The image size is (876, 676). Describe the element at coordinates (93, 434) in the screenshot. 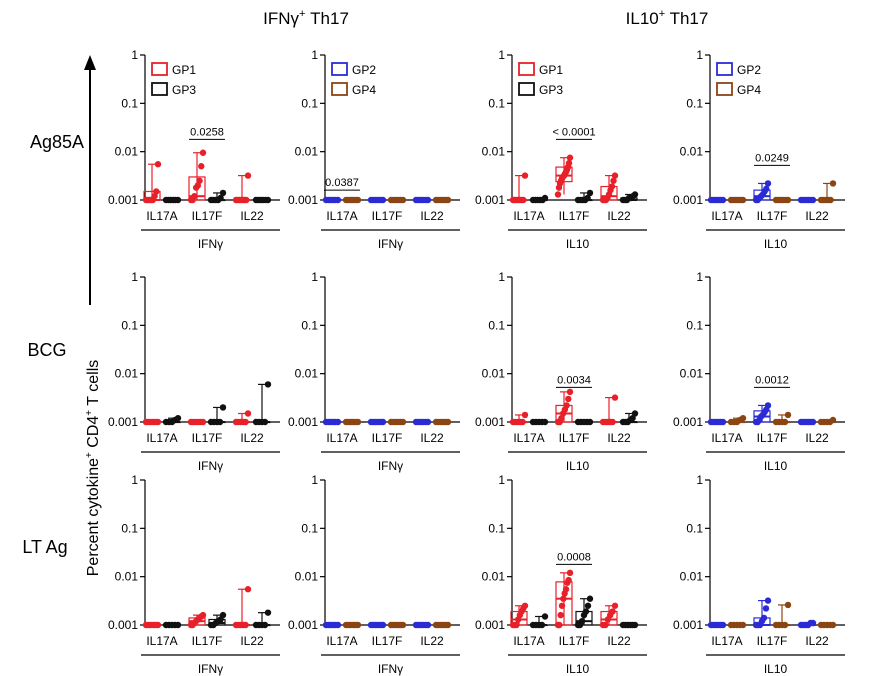

I see `y-axis-label-part2: CD4` at that location.